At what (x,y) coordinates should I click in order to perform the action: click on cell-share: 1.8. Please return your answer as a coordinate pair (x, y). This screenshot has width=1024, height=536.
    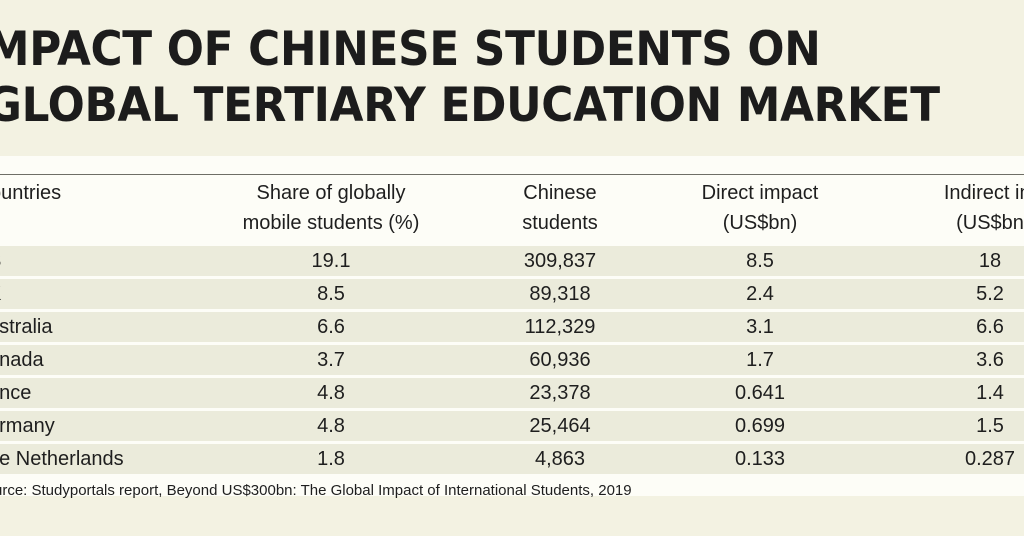
    Looking at the image, I should click on (331, 459).